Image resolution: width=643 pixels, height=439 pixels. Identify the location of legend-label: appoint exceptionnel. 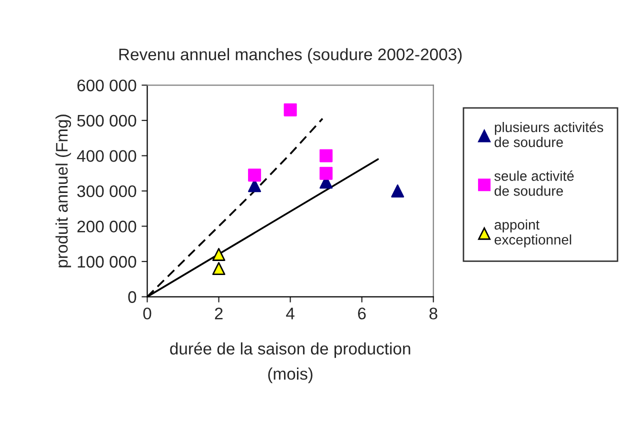
(533, 233).